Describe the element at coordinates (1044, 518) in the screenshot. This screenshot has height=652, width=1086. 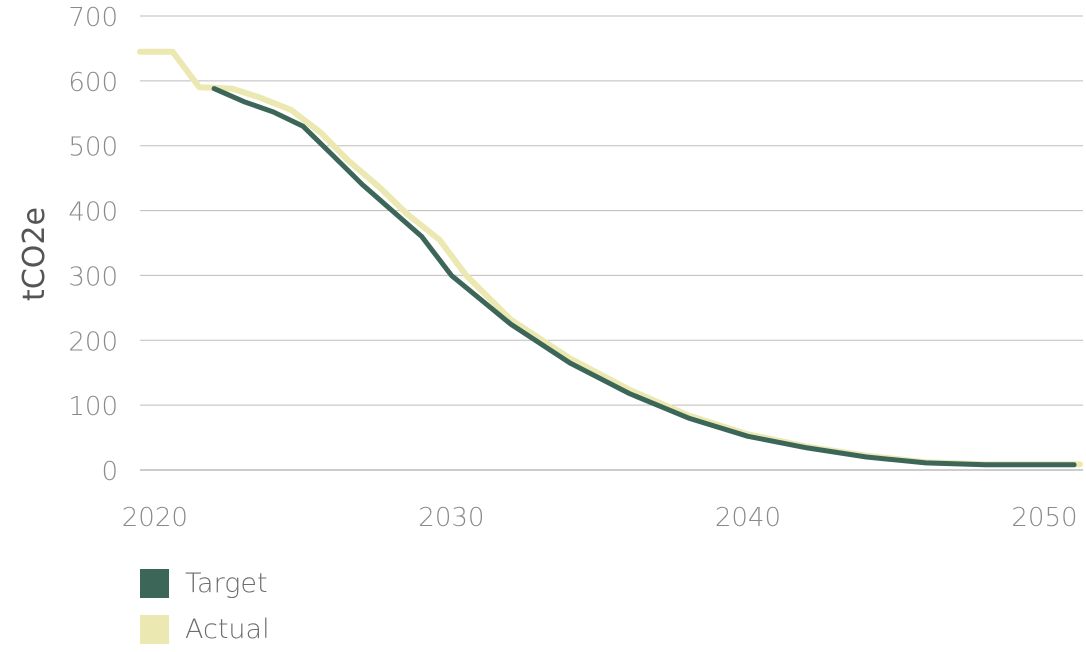
I see `x-tick-label: 2050` at that location.